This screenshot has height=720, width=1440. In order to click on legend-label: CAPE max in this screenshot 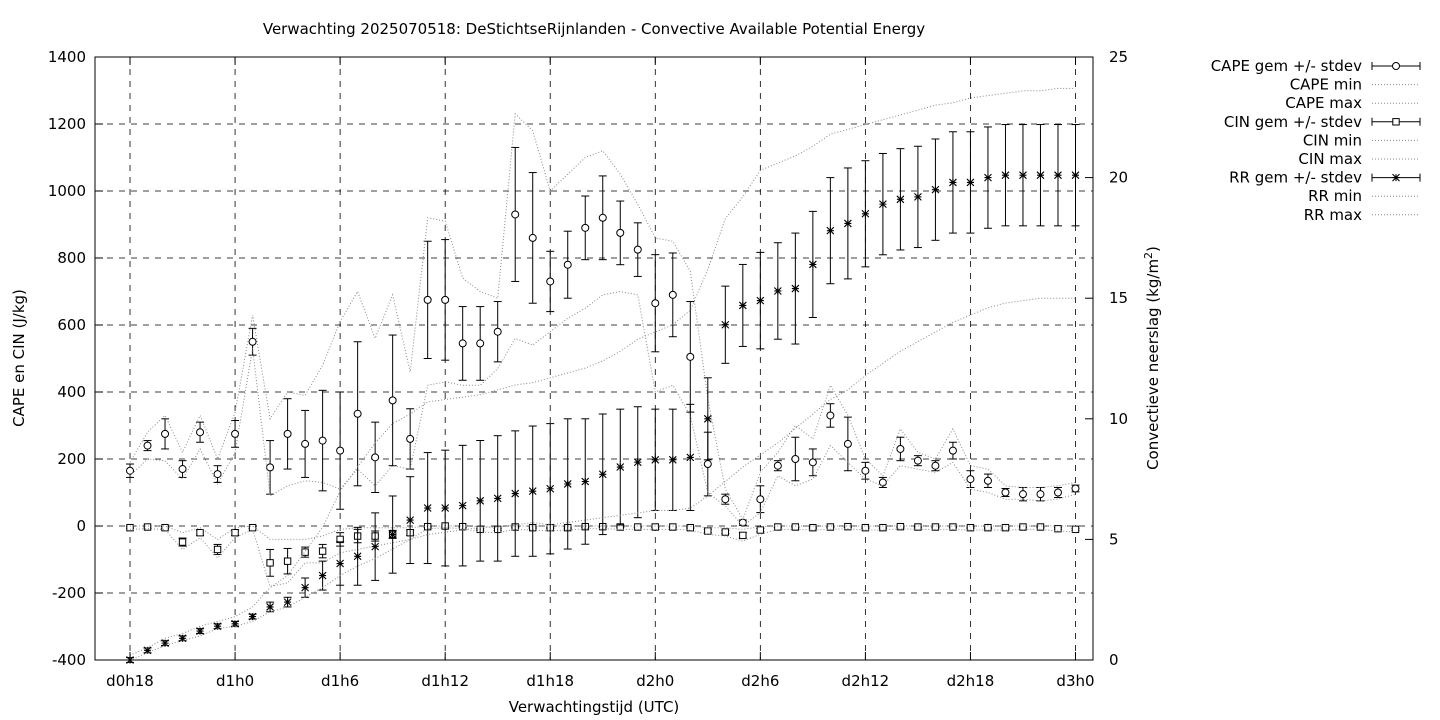, I will do `click(1323, 103)`.